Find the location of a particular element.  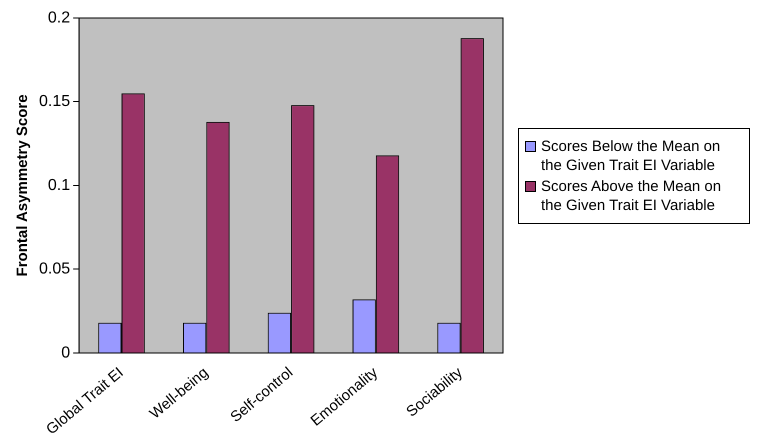

y-tick-label: 0.05 is located at coordinates (54, 269).